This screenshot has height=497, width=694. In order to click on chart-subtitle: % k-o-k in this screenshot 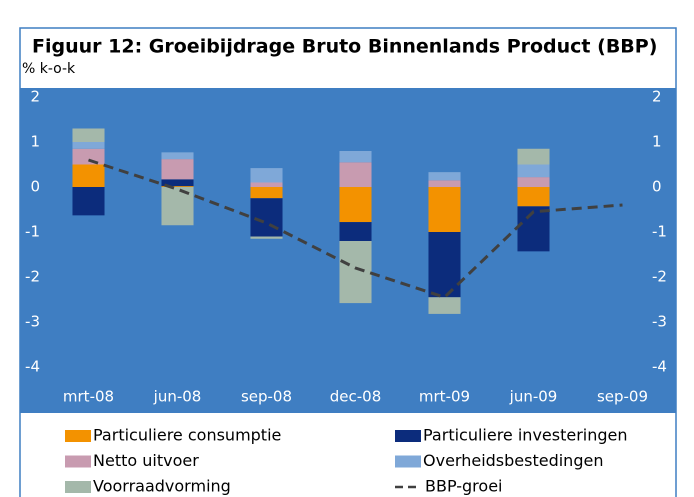, I will do `click(49, 69)`.